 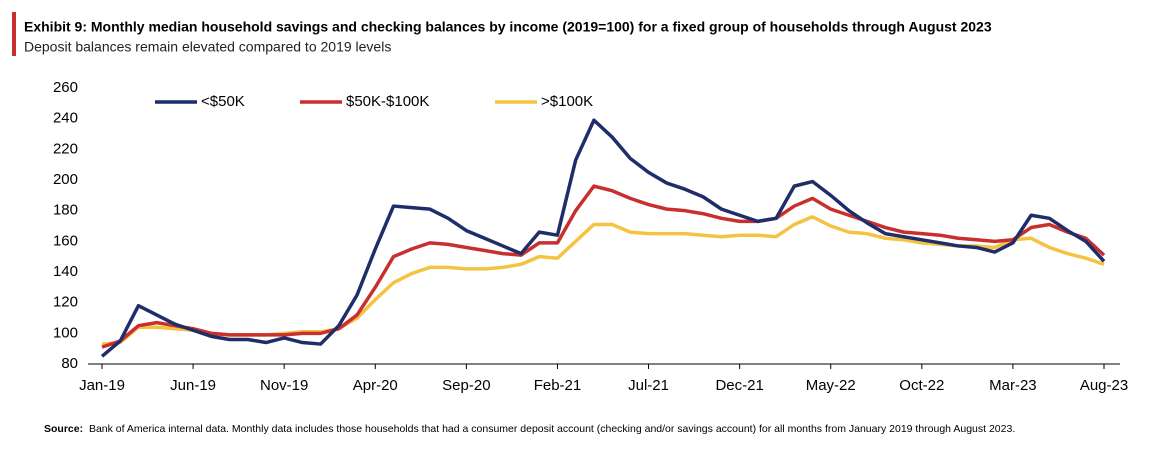 I want to click on legend-label: $50K-$100K, so click(x=387, y=101).